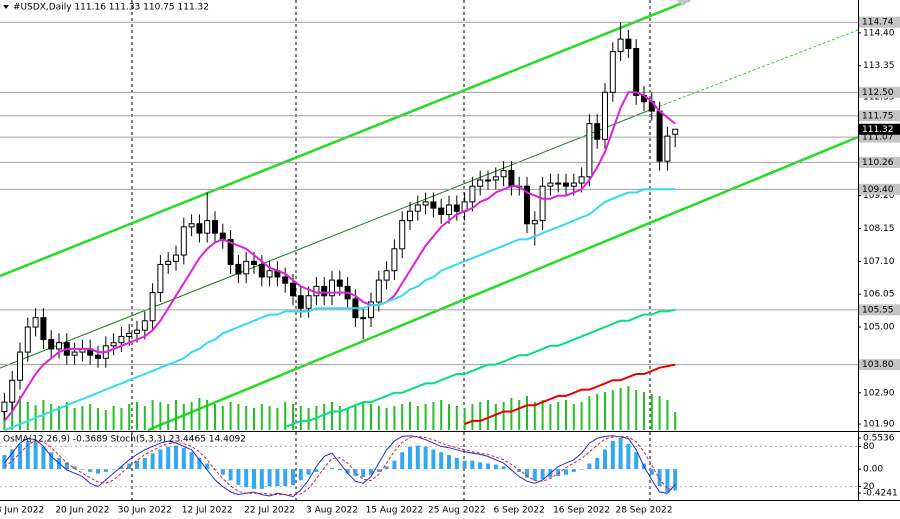 The image size is (900, 519). I want to click on x-tick-label: 25 Aug 2022, so click(457, 511).